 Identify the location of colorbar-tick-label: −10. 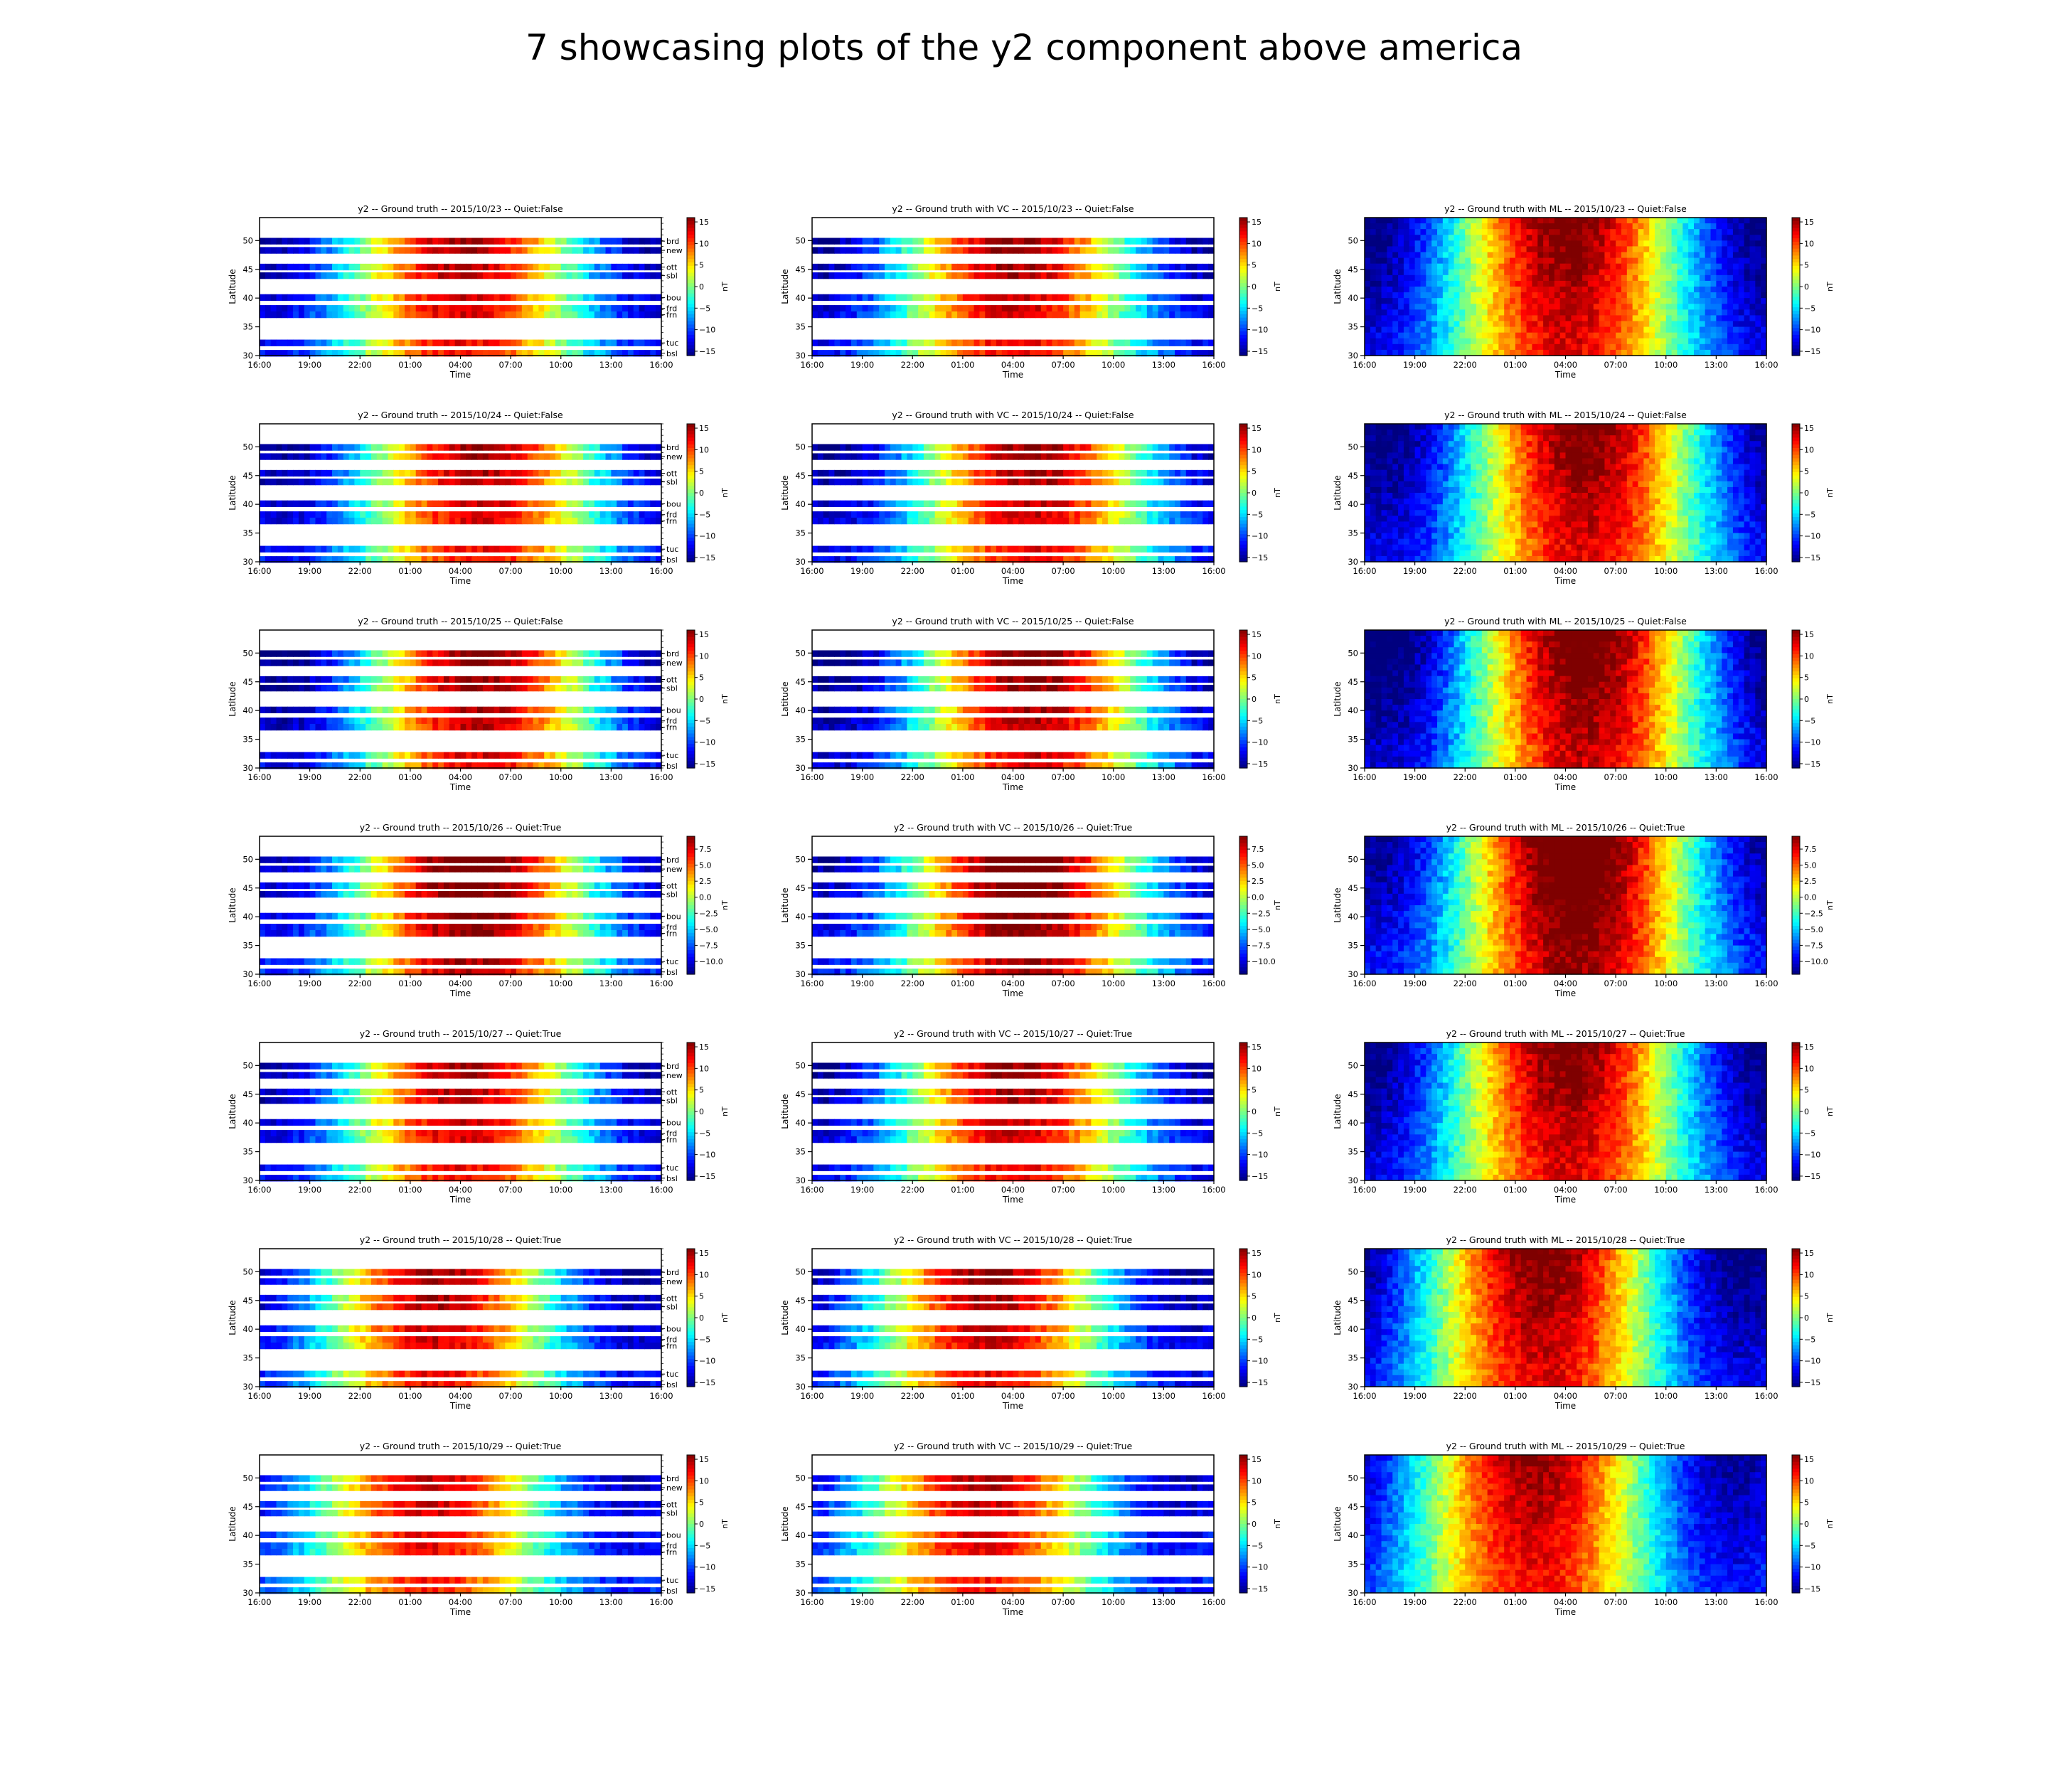
(1812, 330).